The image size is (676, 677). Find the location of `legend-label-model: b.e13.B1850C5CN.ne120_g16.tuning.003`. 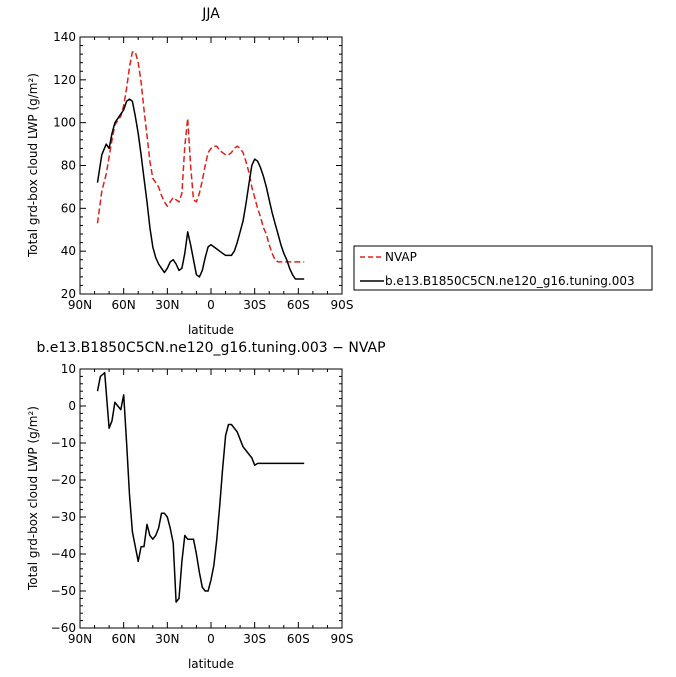

legend-label-model: b.e13.B1850C5CN.ne120_g16.tuning.003 is located at coordinates (510, 281).